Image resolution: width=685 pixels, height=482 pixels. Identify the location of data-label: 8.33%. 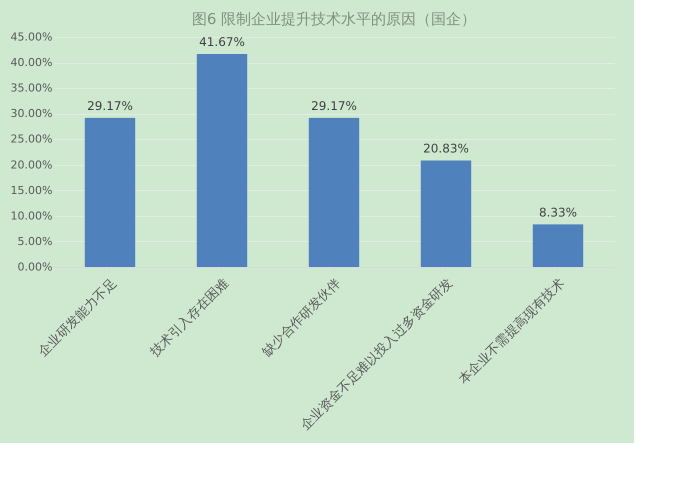
(558, 212).